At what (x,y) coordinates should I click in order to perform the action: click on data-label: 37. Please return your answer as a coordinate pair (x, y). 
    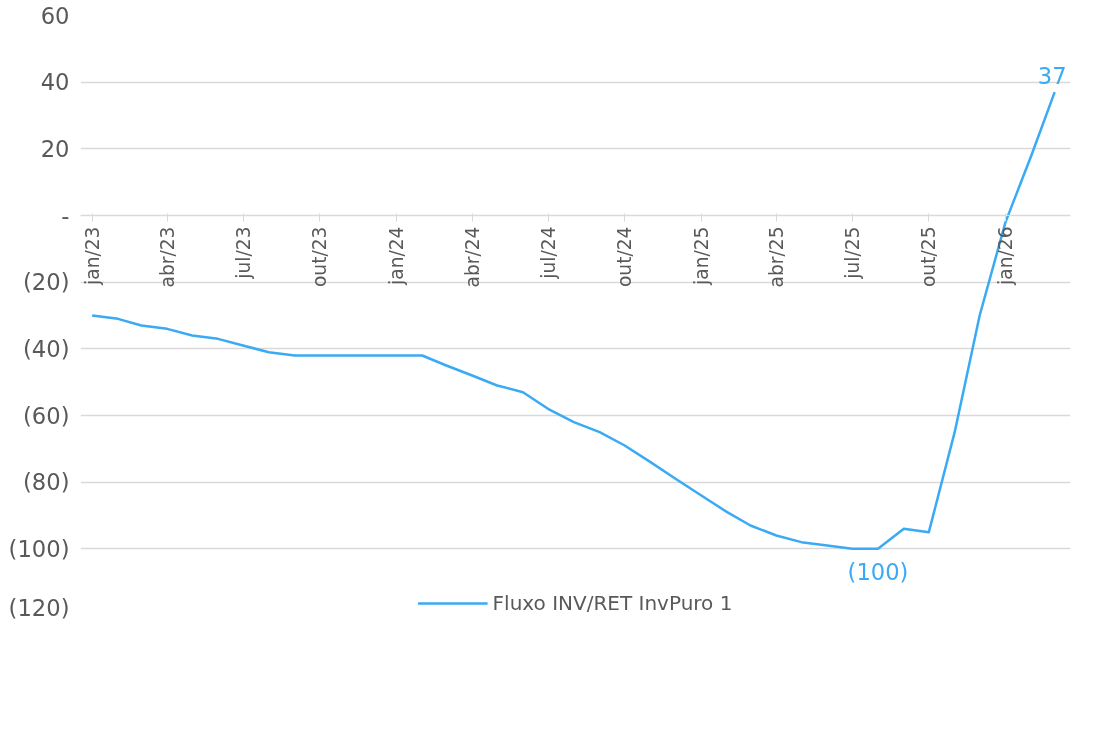
    Looking at the image, I should click on (1052, 76).